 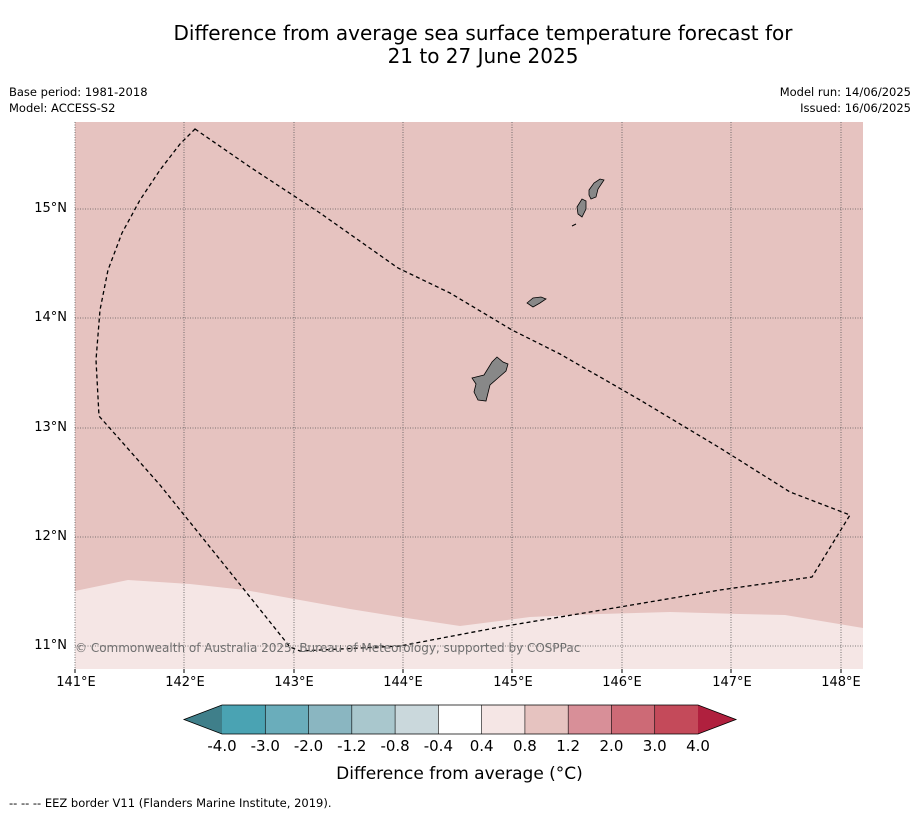 What do you see at coordinates (185, 682) in the screenshot?
I see `lon-label-142e: 142°E` at bounding box center [185, 682].